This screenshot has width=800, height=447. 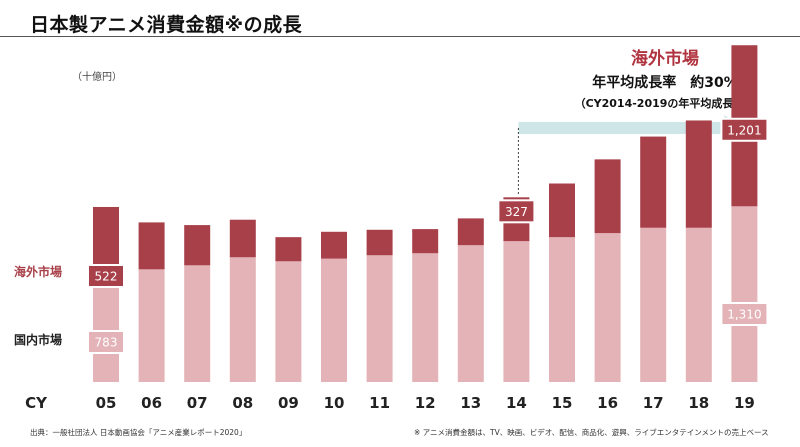 I want to click on data-label-box-19-overseas, so click(x=744, y=129).